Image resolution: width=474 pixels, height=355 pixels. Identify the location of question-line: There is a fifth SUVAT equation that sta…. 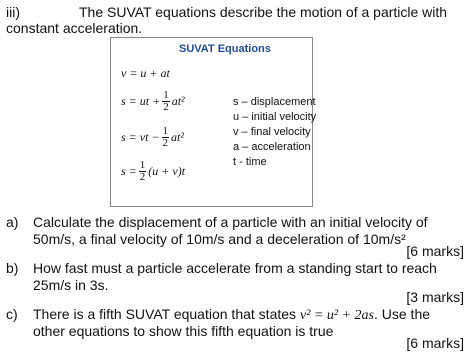
(231, 315).